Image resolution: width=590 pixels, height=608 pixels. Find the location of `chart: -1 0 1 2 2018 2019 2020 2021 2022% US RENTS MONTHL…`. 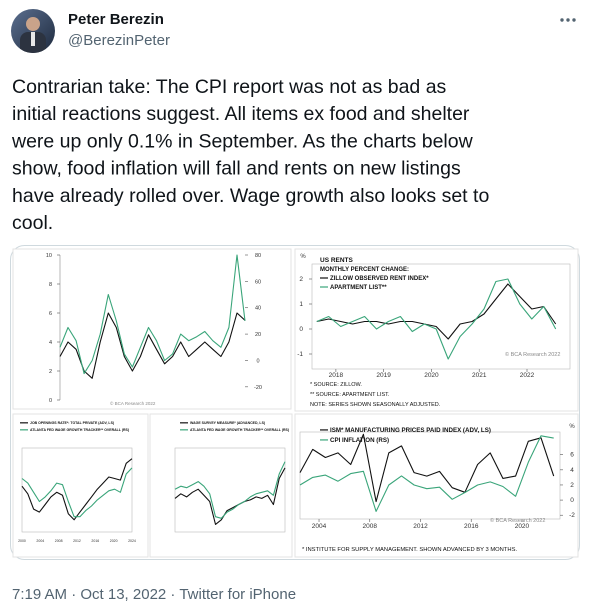

chart: -1 0 1 2 2018 2019 2020 2021 2022% US RENTS MONTHL… is located at coordinates (436, 330).